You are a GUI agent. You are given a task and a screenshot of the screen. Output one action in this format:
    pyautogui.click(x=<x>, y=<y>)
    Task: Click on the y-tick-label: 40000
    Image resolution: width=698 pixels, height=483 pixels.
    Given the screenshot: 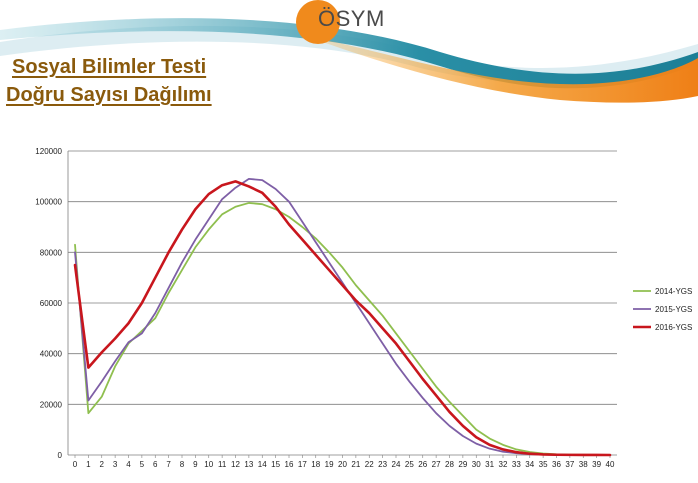 What is the action you would take?
    pyautogui.click(x=51, y=354)
    